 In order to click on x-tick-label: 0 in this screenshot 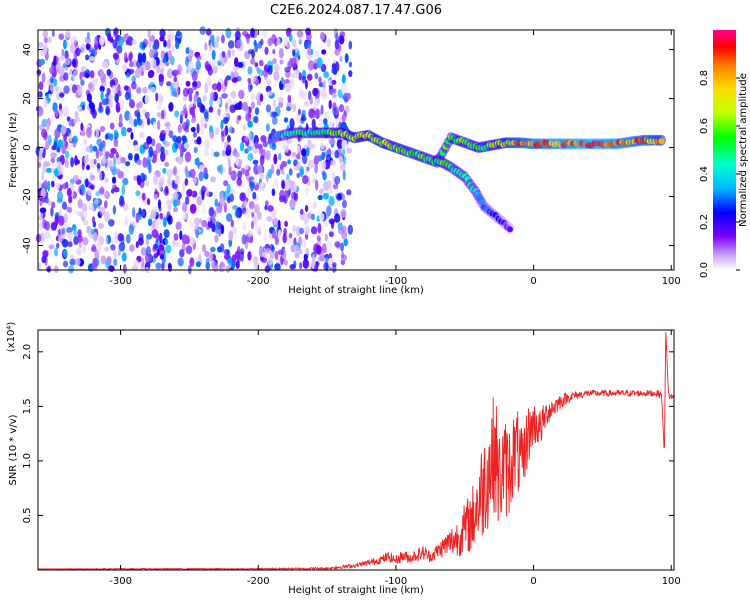, I will do `click(533, 581)`.